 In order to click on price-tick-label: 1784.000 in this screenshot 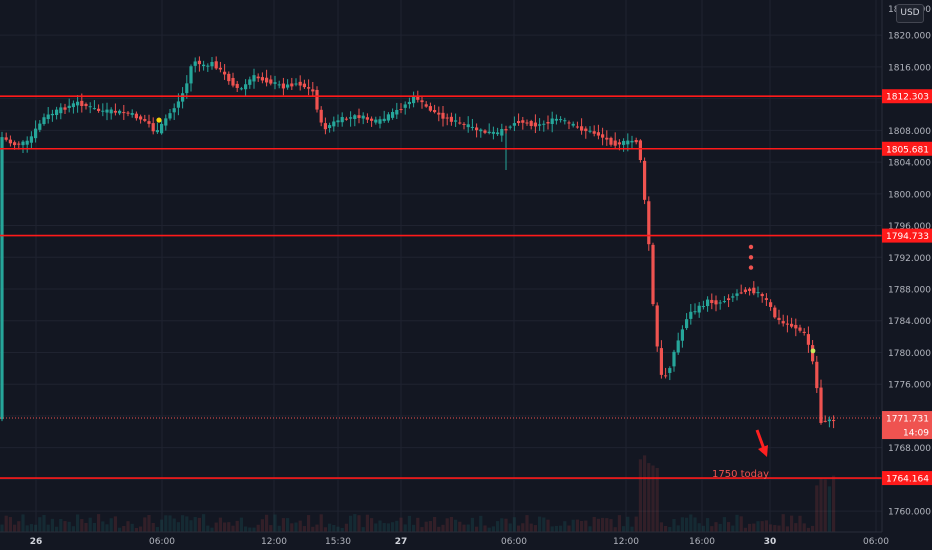, I will do `click(909, 322)`.